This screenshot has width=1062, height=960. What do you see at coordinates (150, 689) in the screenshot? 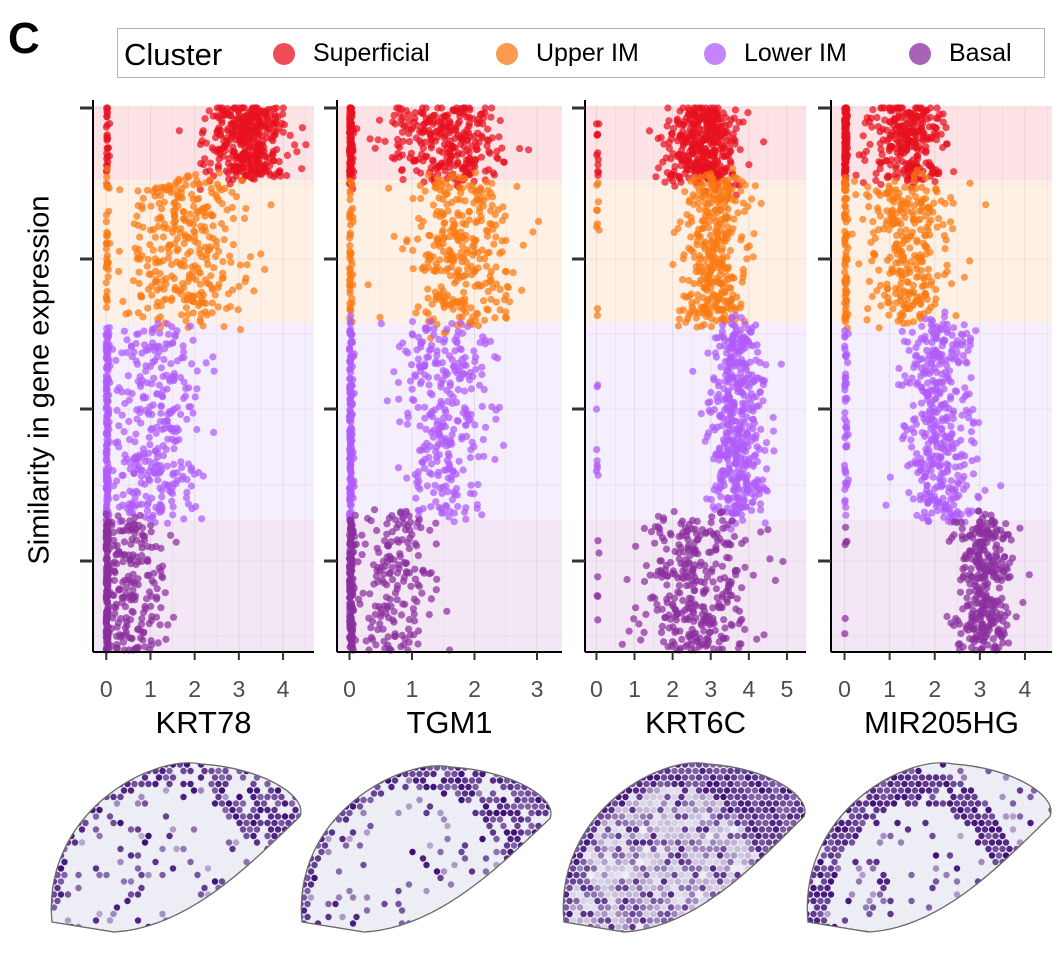
I see `x-tick-label: 1` at bounding box center [150, 689].